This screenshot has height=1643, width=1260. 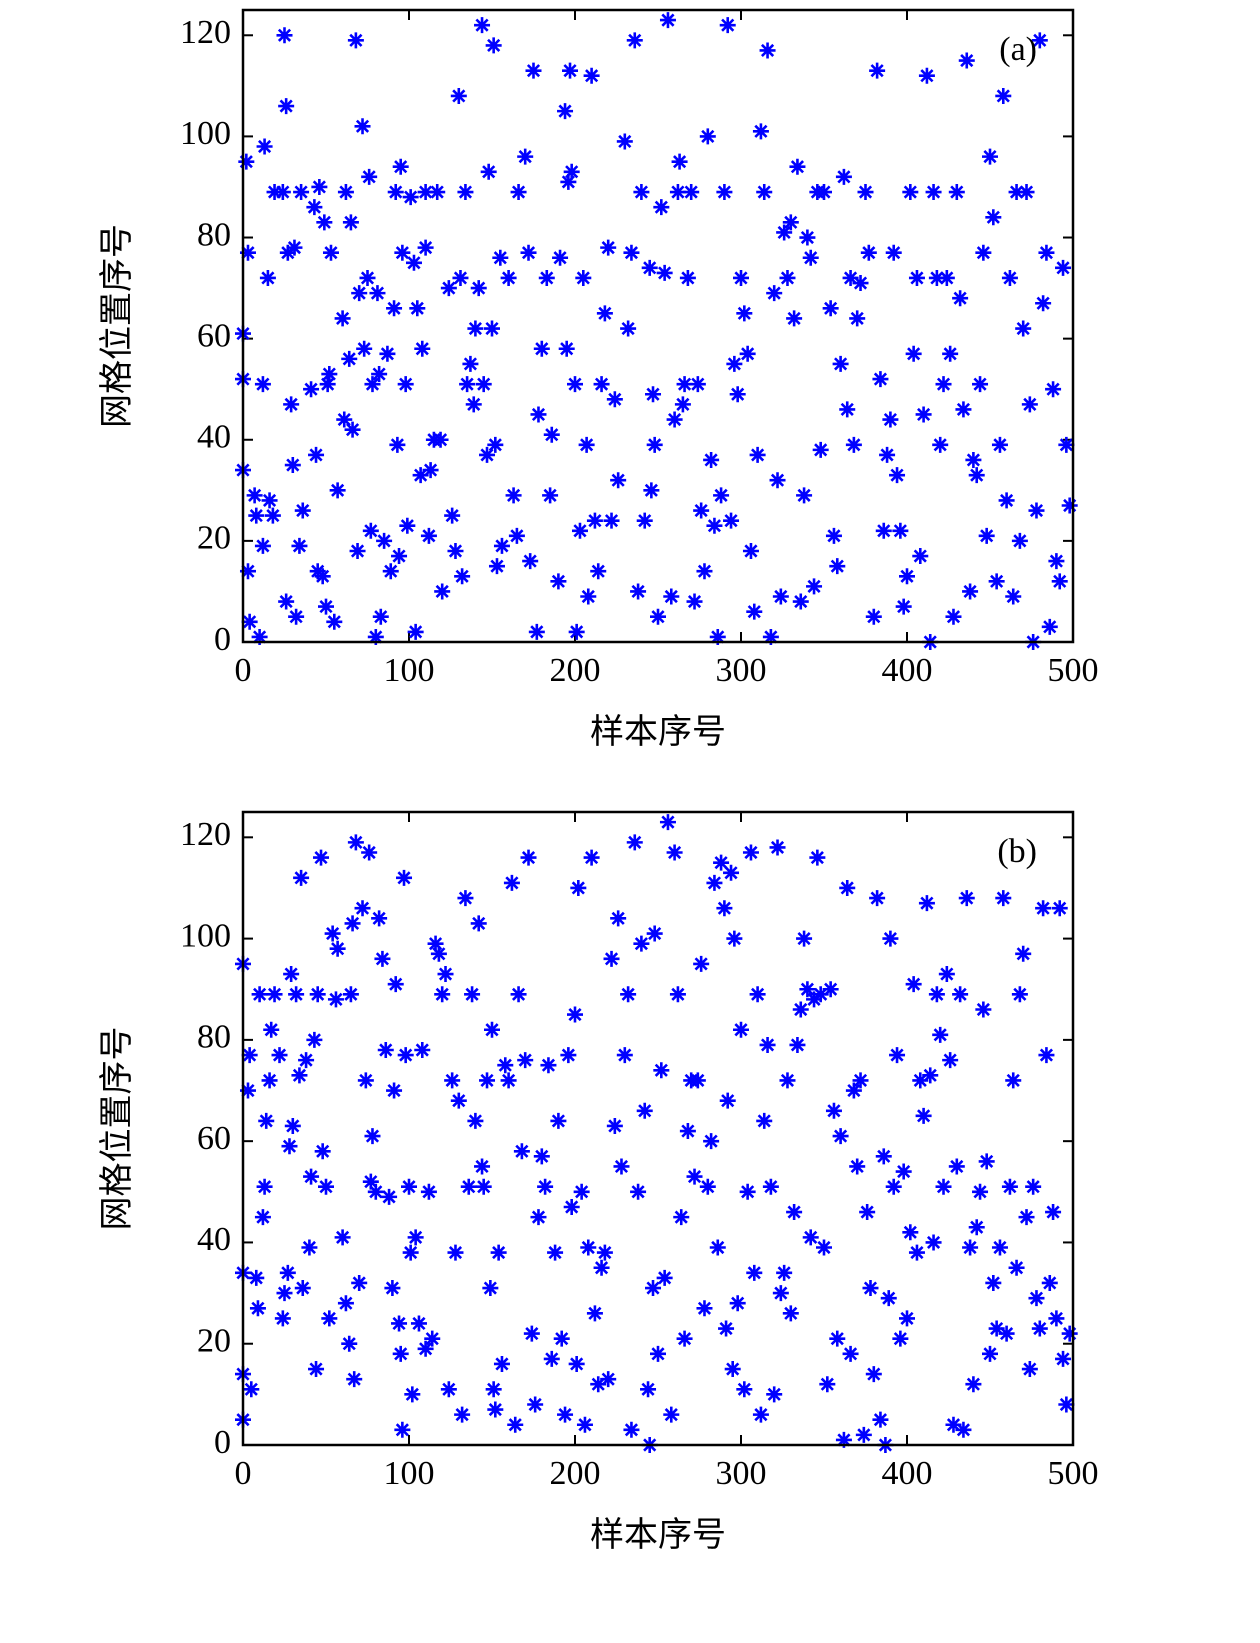 What do you see at coordinates (1073, 670) in the screenshot?
I see `x-tick-label: 500` at bounding box center [1073, 670].